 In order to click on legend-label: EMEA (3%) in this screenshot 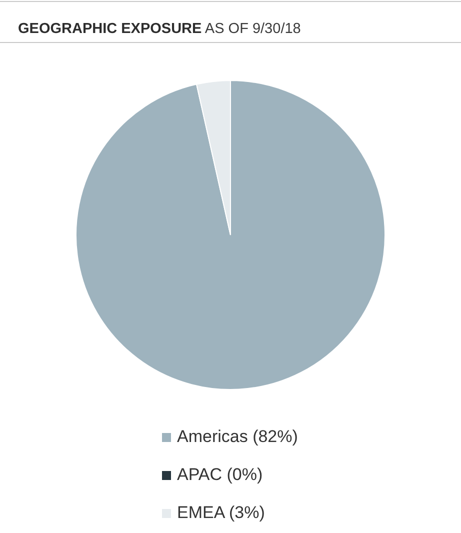, I will do `click(221, 513)`.